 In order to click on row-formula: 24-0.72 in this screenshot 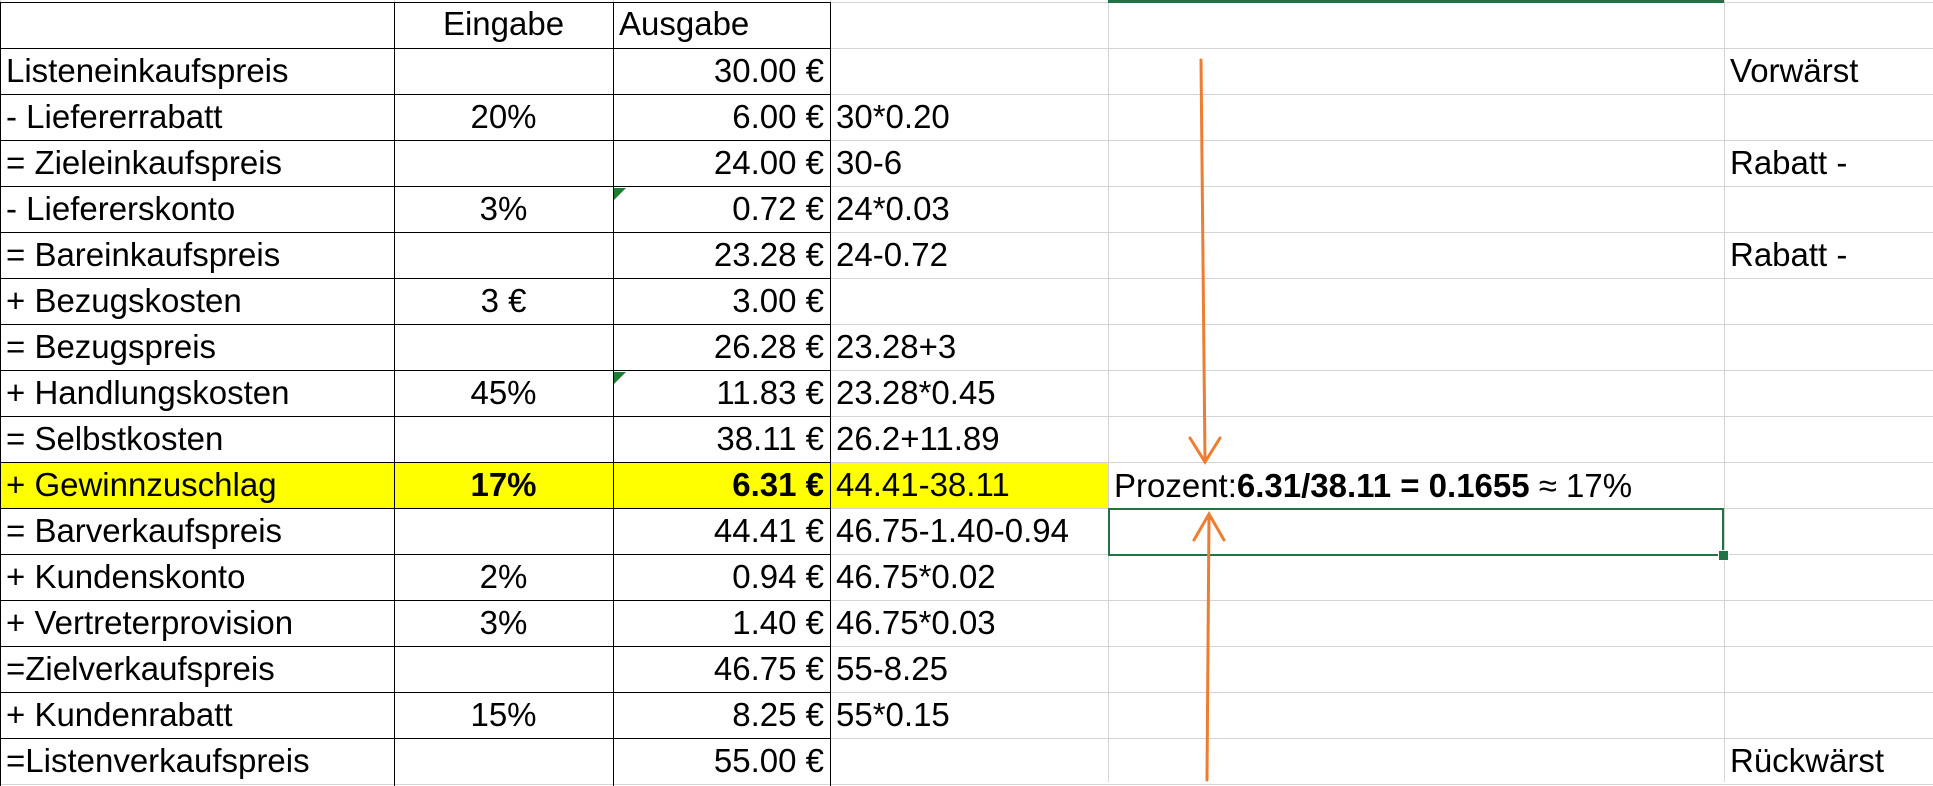, I will do `click(892, 254)`.